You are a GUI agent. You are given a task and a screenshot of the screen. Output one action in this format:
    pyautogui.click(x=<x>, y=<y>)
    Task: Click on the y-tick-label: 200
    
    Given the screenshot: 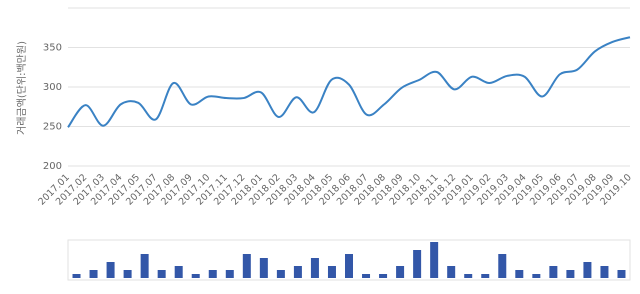 What is the action you would take?
    pyautogui.click(x=52, y=166)
    